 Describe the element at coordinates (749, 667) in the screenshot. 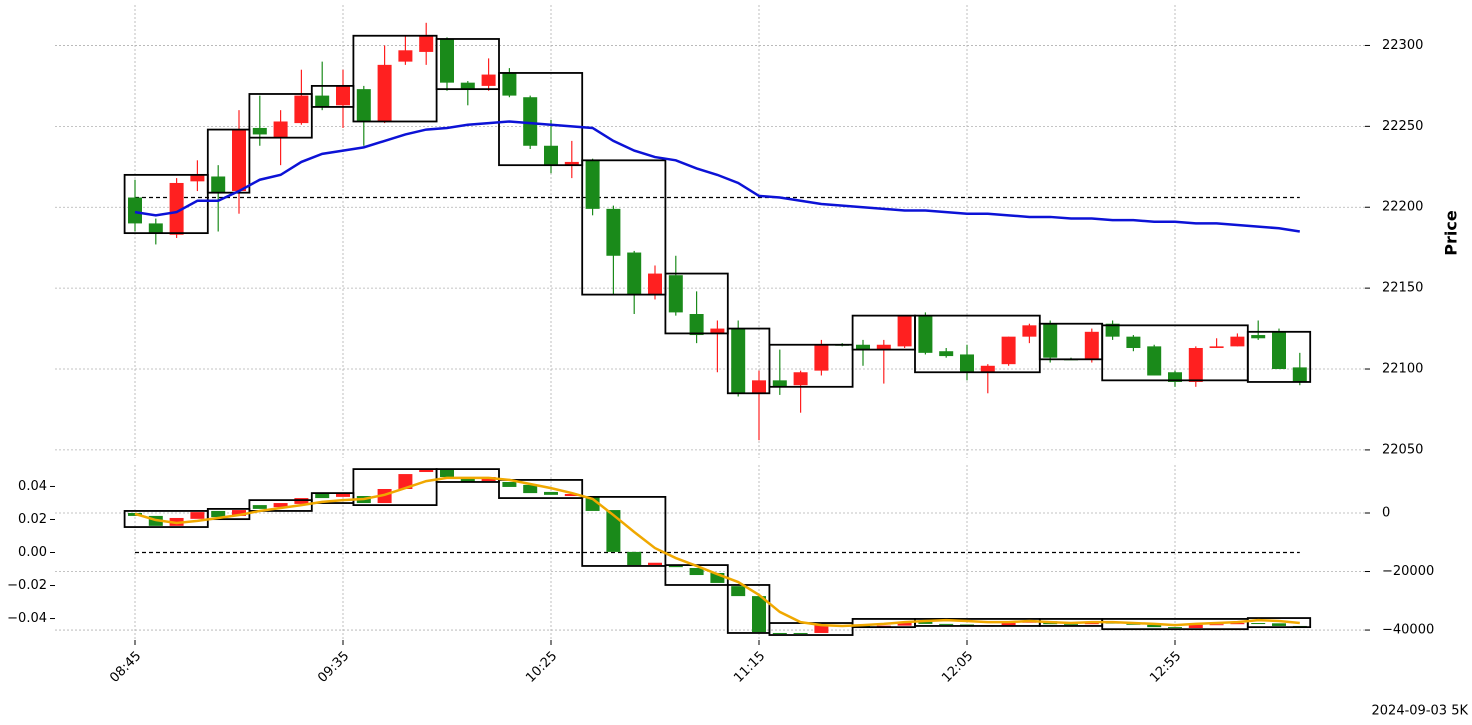

I see `x-tick-label: 11:15` at that location.